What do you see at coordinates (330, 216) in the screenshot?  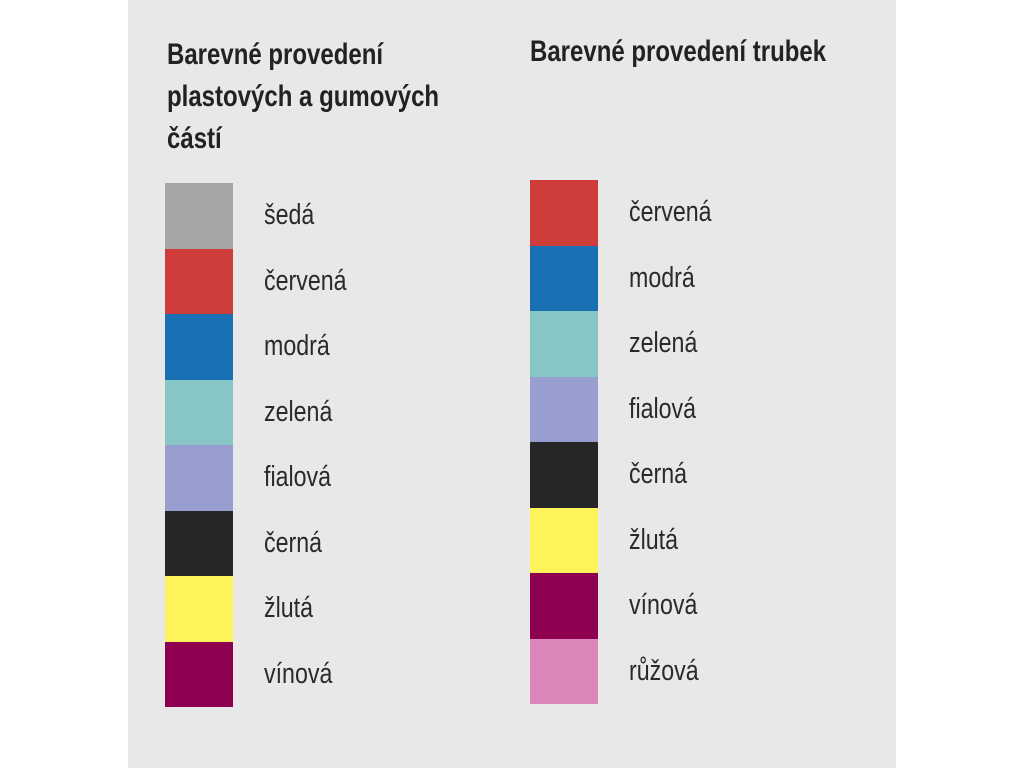 I see `color-swatch-row: šedá` at bounding box center [330, 216].